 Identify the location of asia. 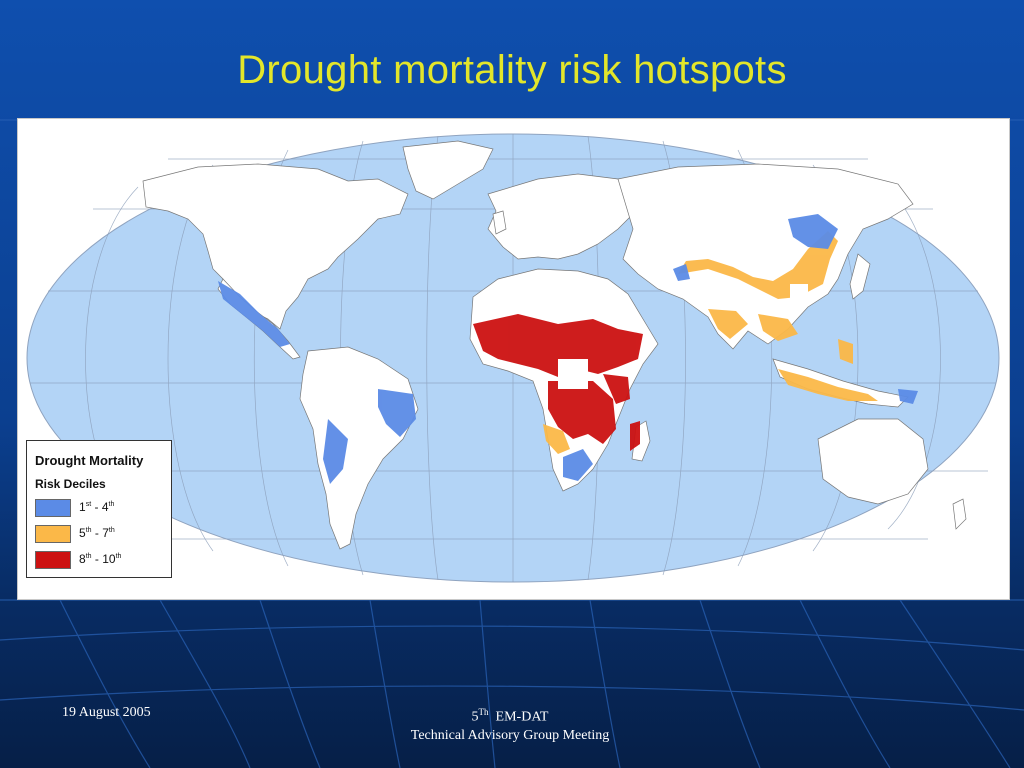
(765, 256).